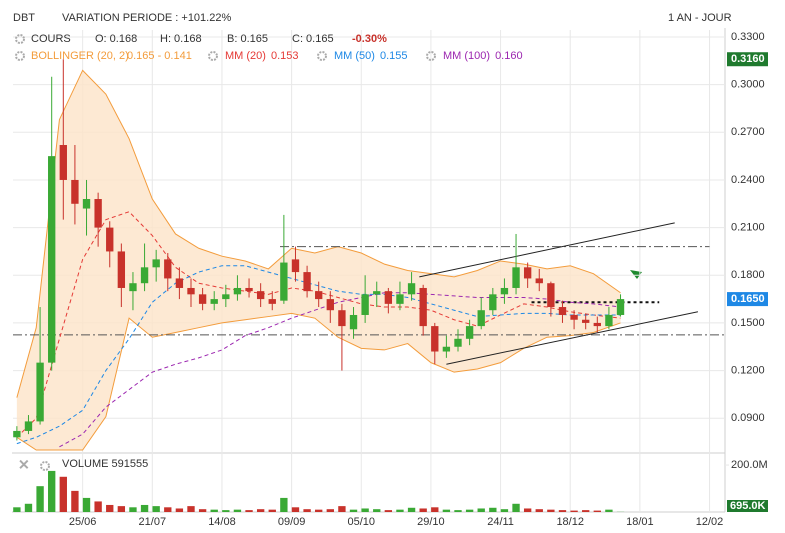  Describe the element at coordinates (146, 18) in the screenshot. I see `variation: VARIATION PERIODE : +101.22%` at that location.